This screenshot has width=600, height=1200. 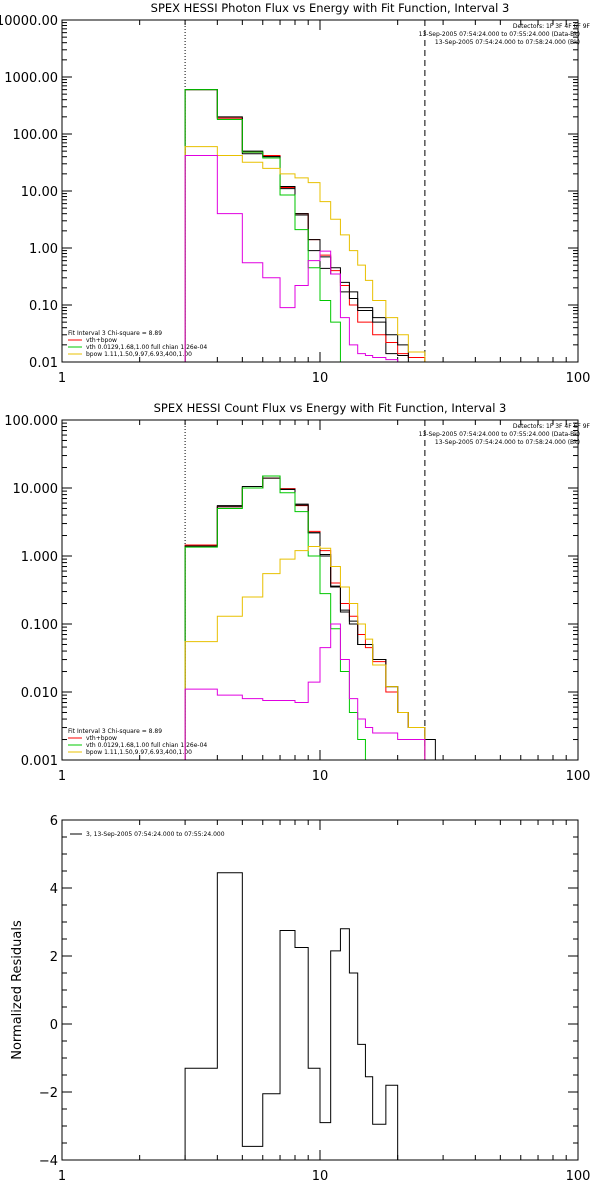 I want to click on count-flux-legend-line-1: Fit Interval 3 Chi-square = 8.89, so click(x=115, y=731).